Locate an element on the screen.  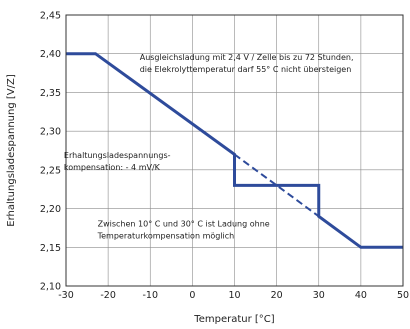
y-tick-label: 2,20 is located at coordinates (50, 209).